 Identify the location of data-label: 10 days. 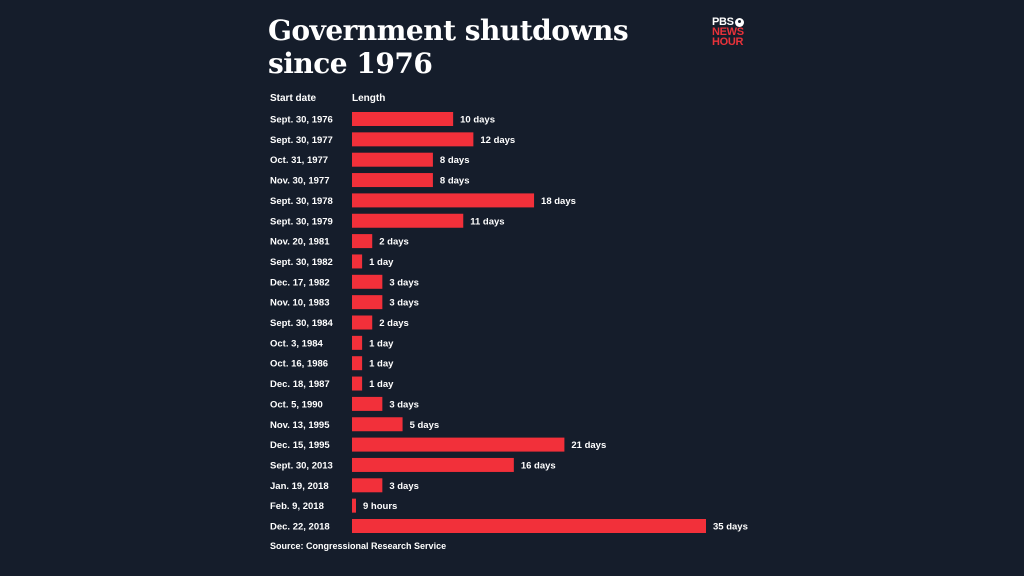
(477, 120).